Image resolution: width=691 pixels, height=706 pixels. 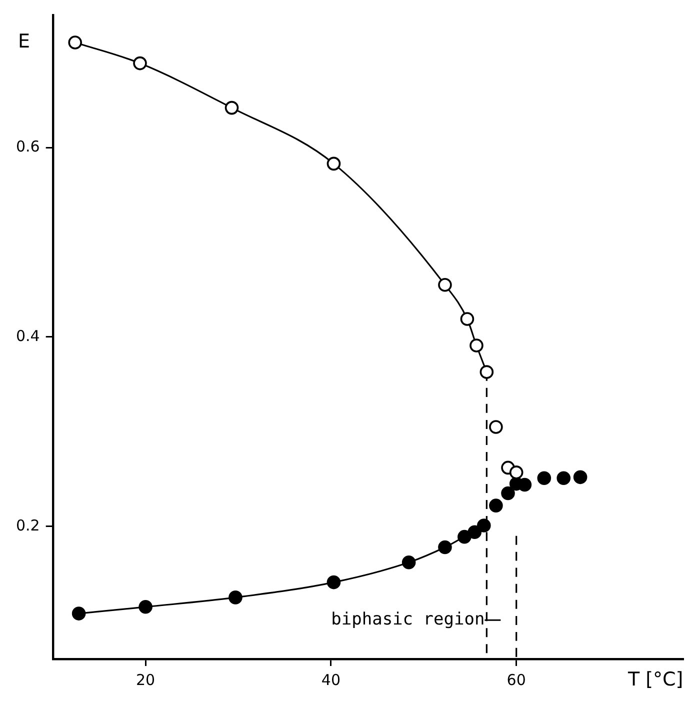 What do you see at coordinates (28, 146) in the screenshot?
I see `y-tick-label: 0.6` at bounding box center [28, 146].